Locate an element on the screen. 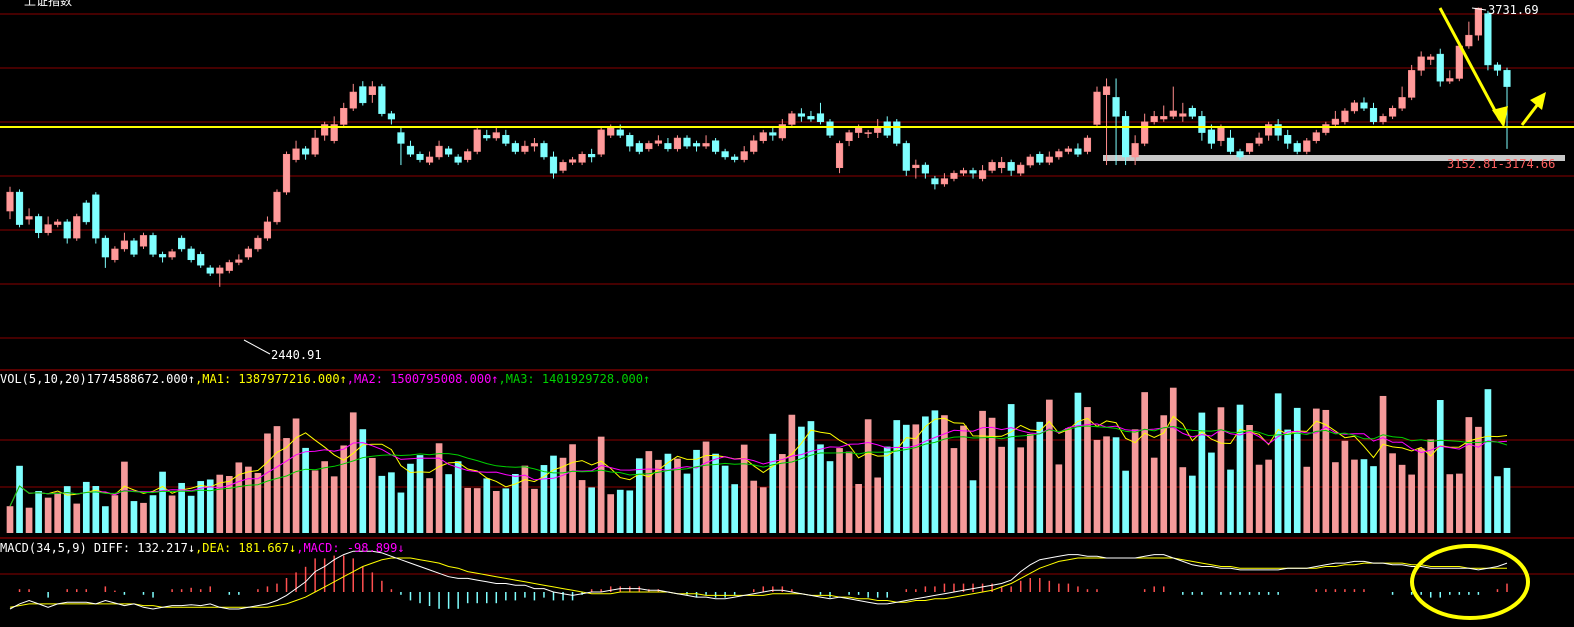 This screenshot has height=627, width=1574. low-pointer is located at coordinates (257, 347).